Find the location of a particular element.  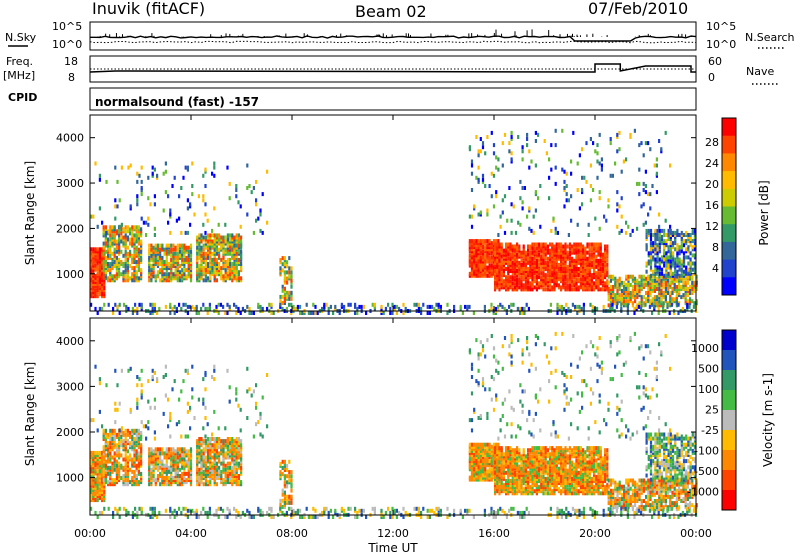

colorbar-tick: 24 is located at coordinates (712, 163).